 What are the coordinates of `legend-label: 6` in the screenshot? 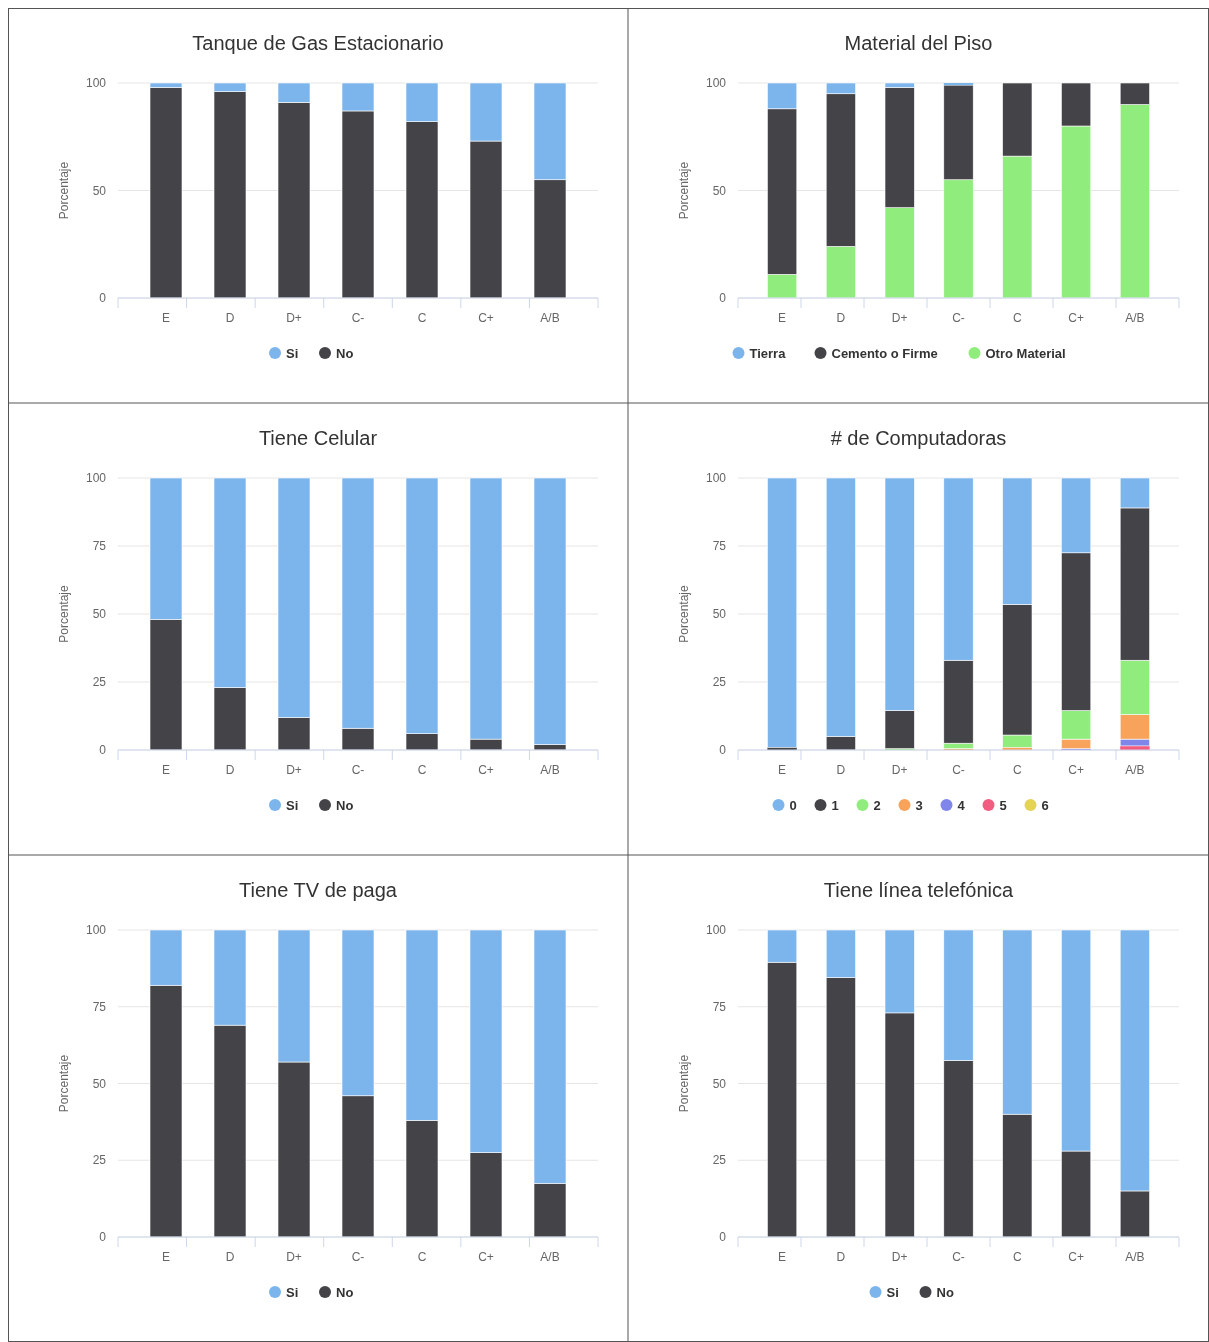 It's located at (1045, 805).